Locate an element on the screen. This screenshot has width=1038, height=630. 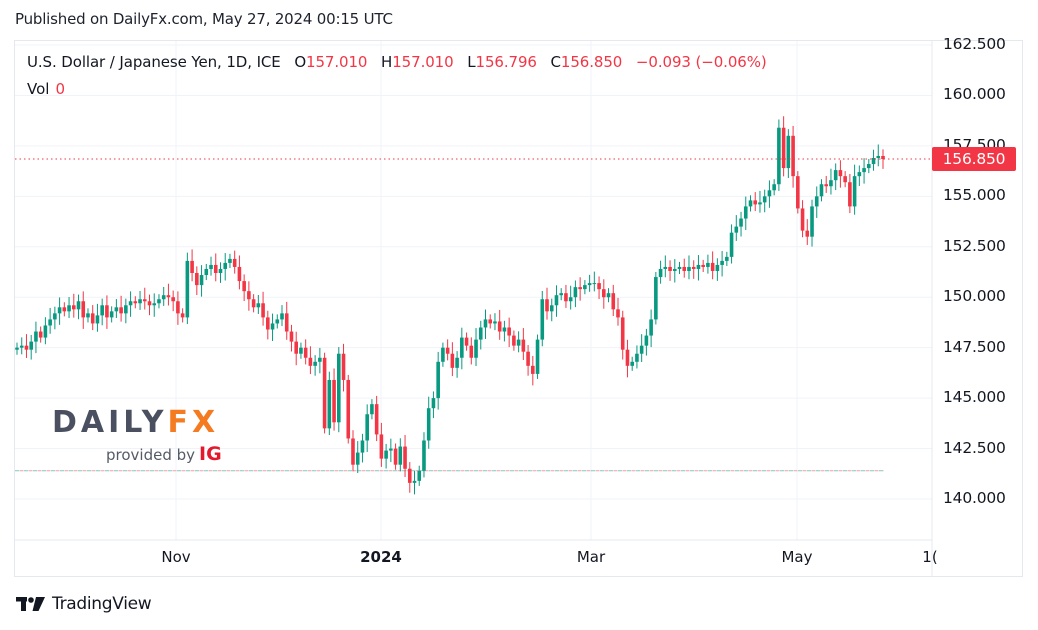
price-axis-label: 155.000 is located at coordinates (974, 195).